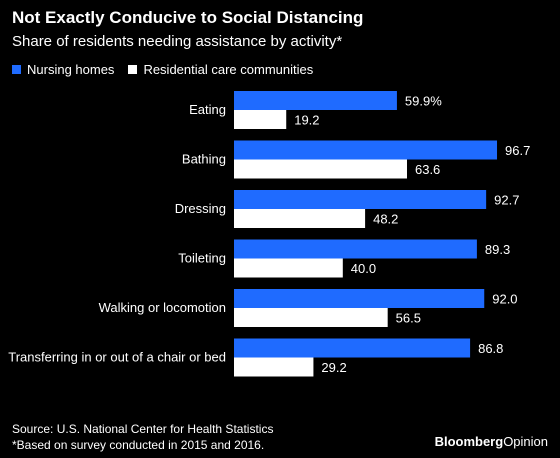 This screenshot has width=560, height=458. What do you see at coordinates (469, 441) in the screenshot?
I see `brand-bold: Bloomberg` at bounding box center [469, 441].